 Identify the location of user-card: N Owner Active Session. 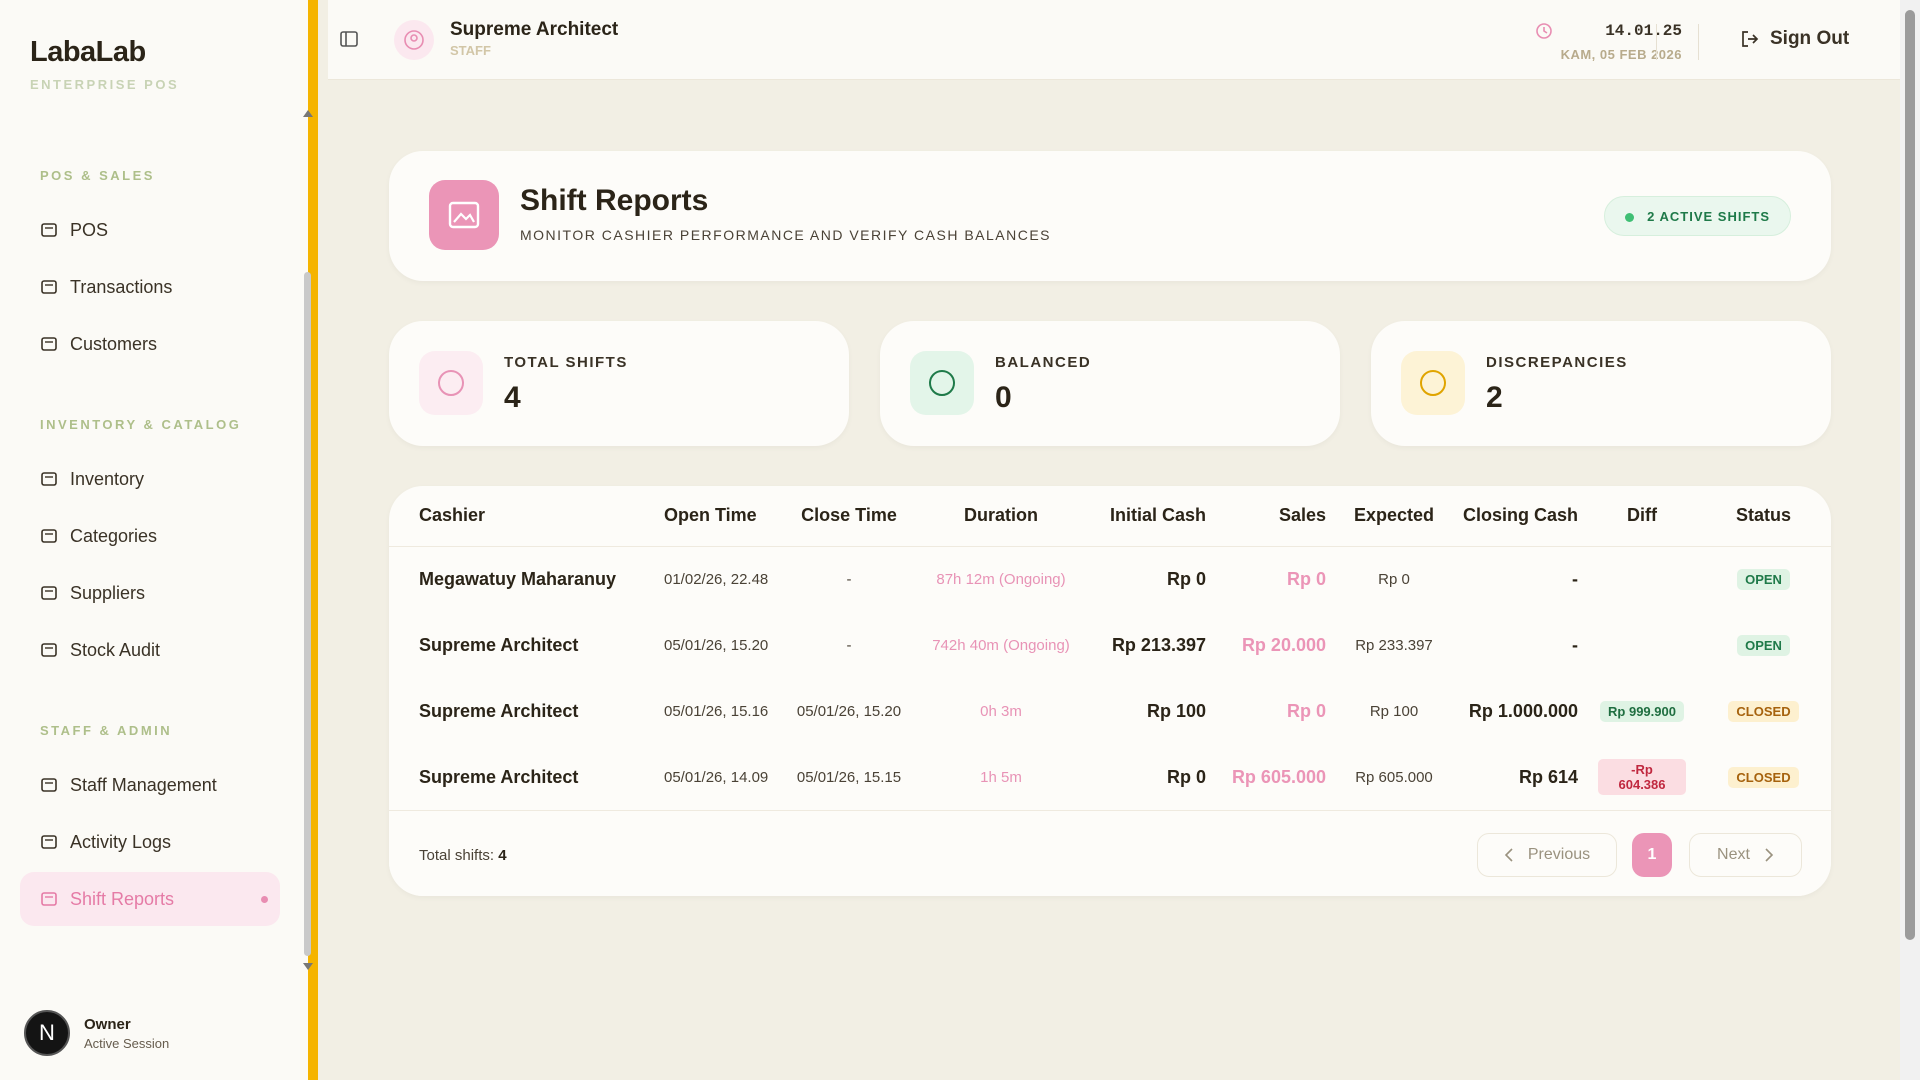
(96, 1033).